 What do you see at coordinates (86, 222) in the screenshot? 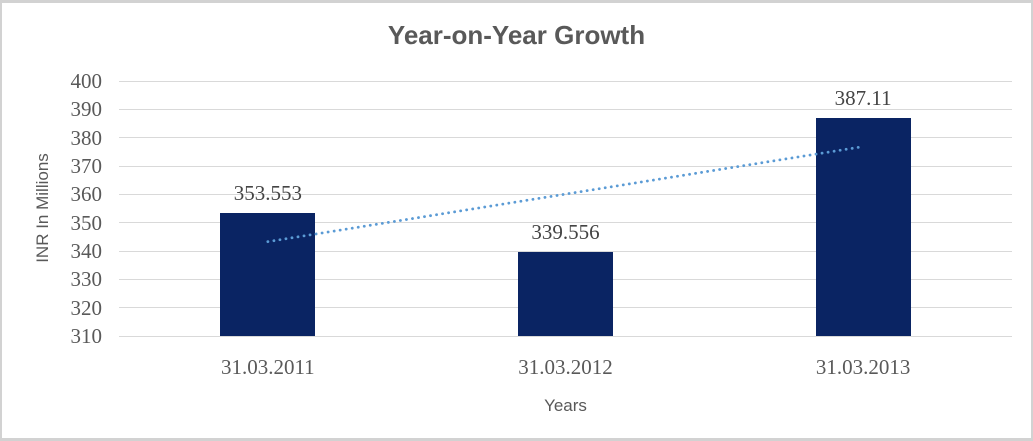
I see `y-tick-label: 350` at bounding box center [86, 222].